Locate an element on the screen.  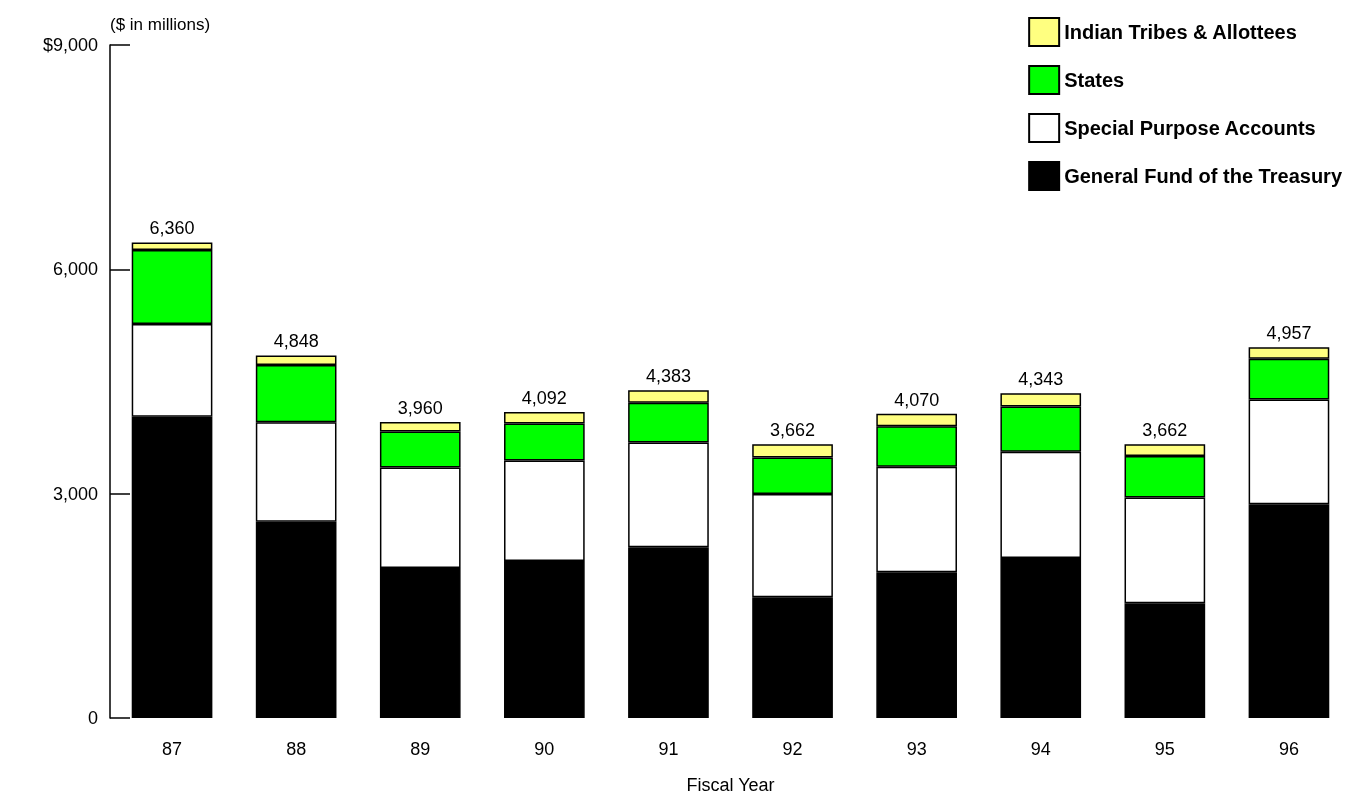
x-tick-label: 87 is located at coordinates (172, 749).